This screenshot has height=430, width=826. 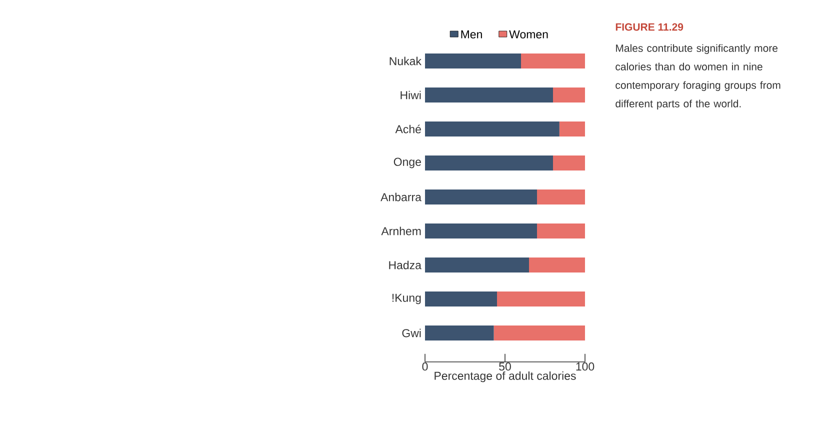 I want to click on y-tick-label: Anbarra, so click(x=401, y=197).